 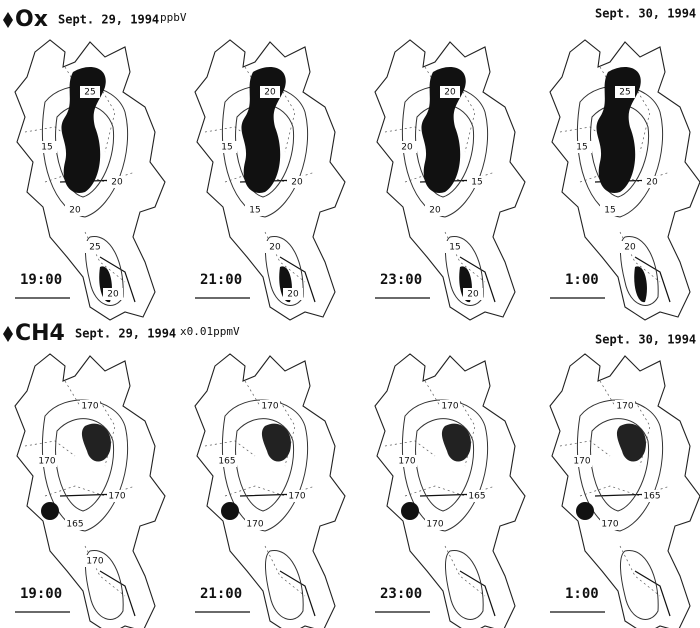 I want to click on unit-label: x0.01ppmV, so click(x=210, y=331).